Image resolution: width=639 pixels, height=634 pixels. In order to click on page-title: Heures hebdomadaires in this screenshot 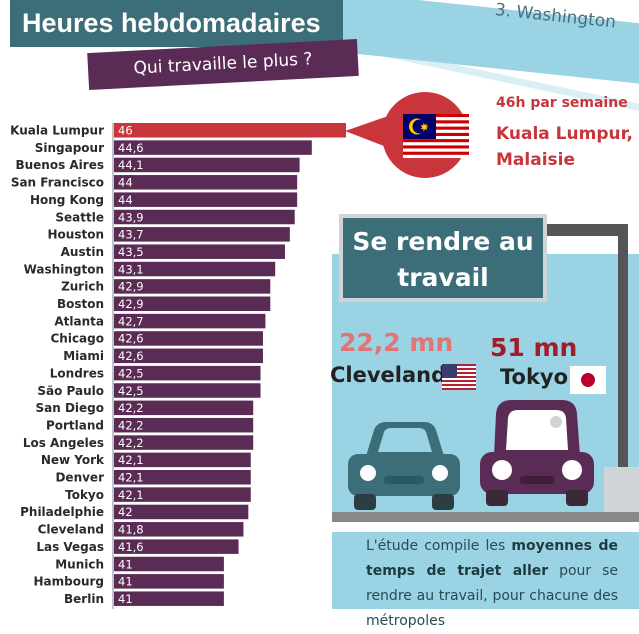, I will do `click(176, 23)`.